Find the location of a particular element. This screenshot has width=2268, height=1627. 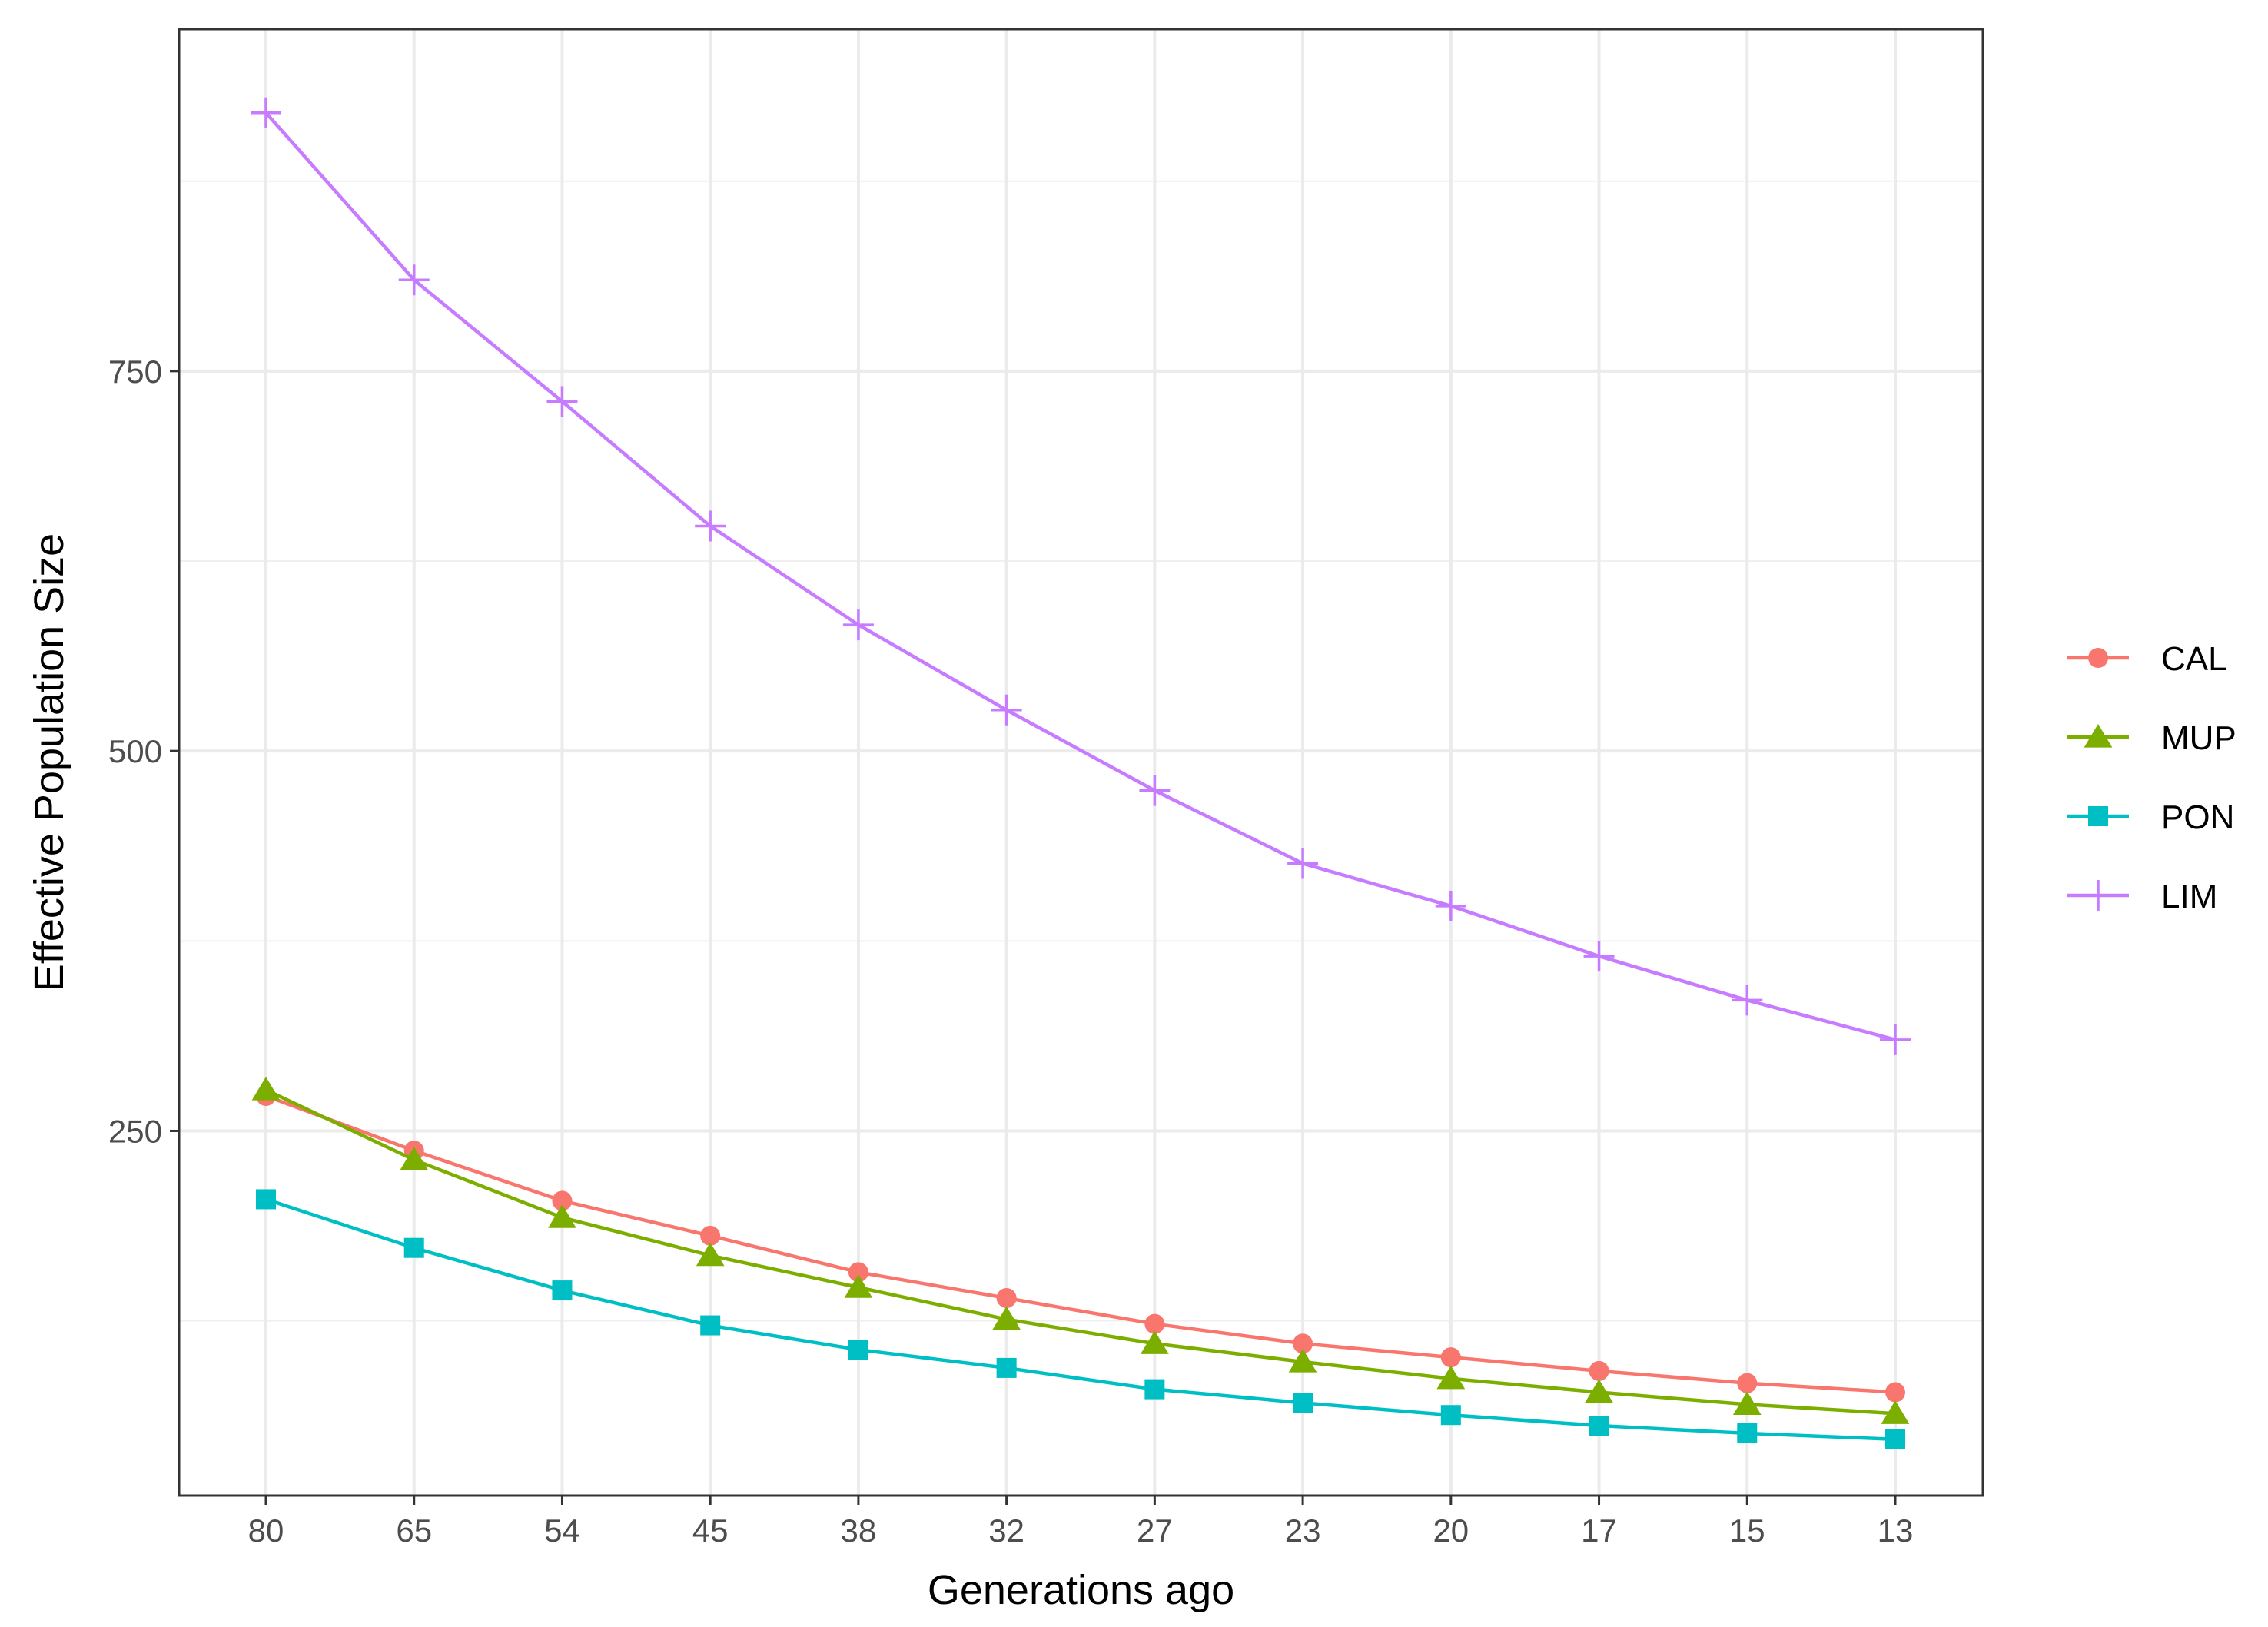

x-tick-label-54: 54 is located at coordinates (562, 1531).